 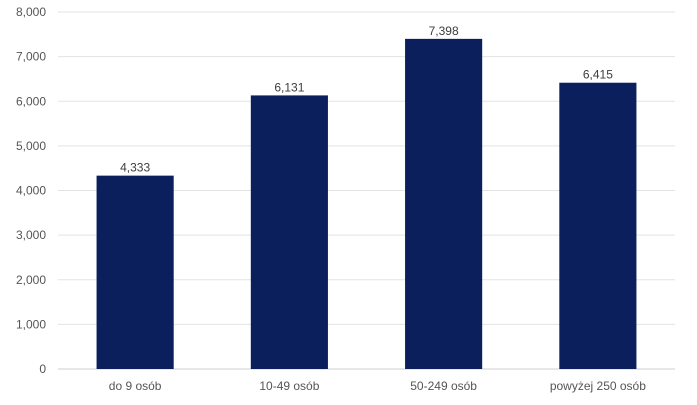 I want to click on y-tick-label: 1,000, so click(x=31, y=324).